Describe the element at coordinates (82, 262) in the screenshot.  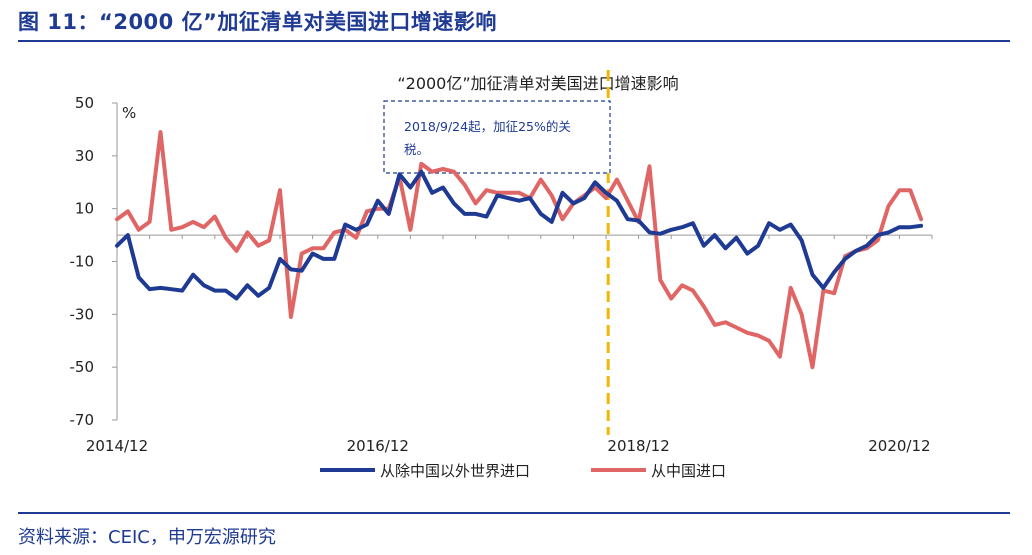
I see `y-tick-label: -10` at that location.